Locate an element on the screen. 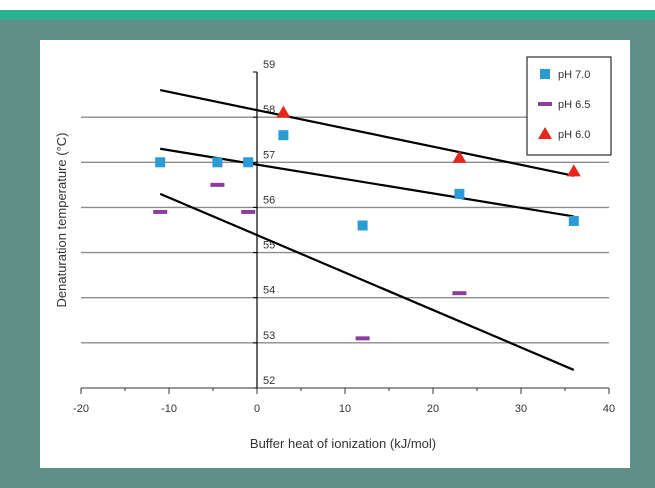 Image resolution: width=655 pixels, height=488 pixels. x-tick-label: -10 is located at coordinates (169, 409).